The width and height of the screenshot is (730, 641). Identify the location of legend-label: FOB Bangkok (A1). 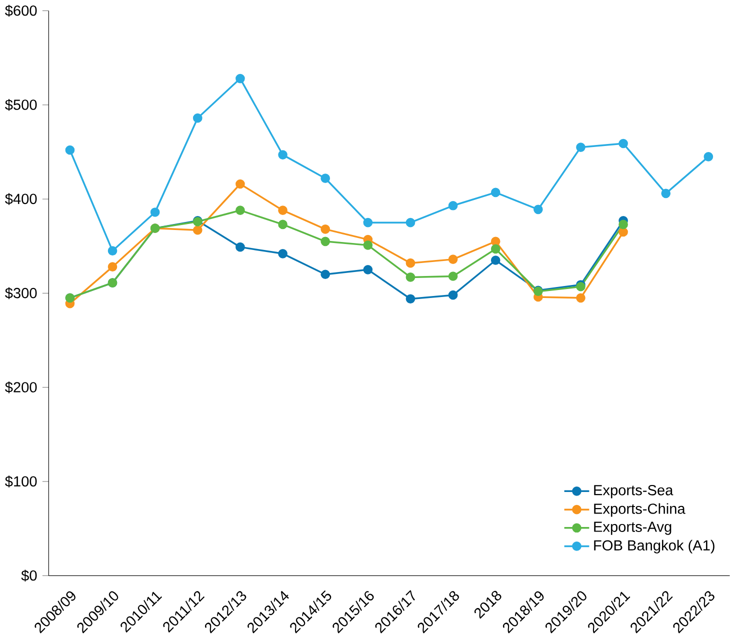
(654, 547).